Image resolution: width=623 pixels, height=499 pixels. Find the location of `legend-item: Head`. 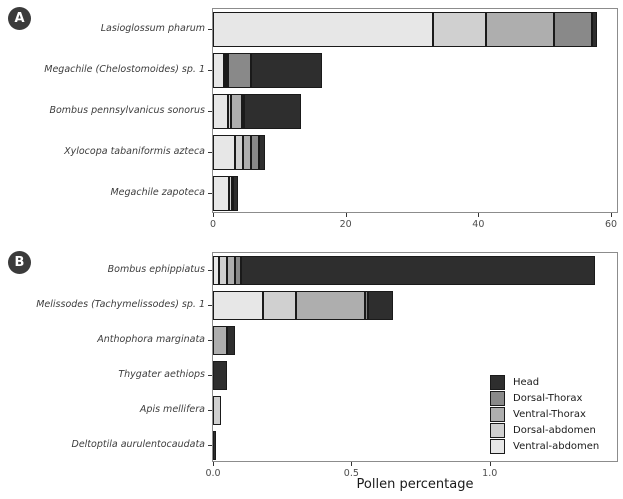

legend-item: Head is located at coordinates (544, 382).